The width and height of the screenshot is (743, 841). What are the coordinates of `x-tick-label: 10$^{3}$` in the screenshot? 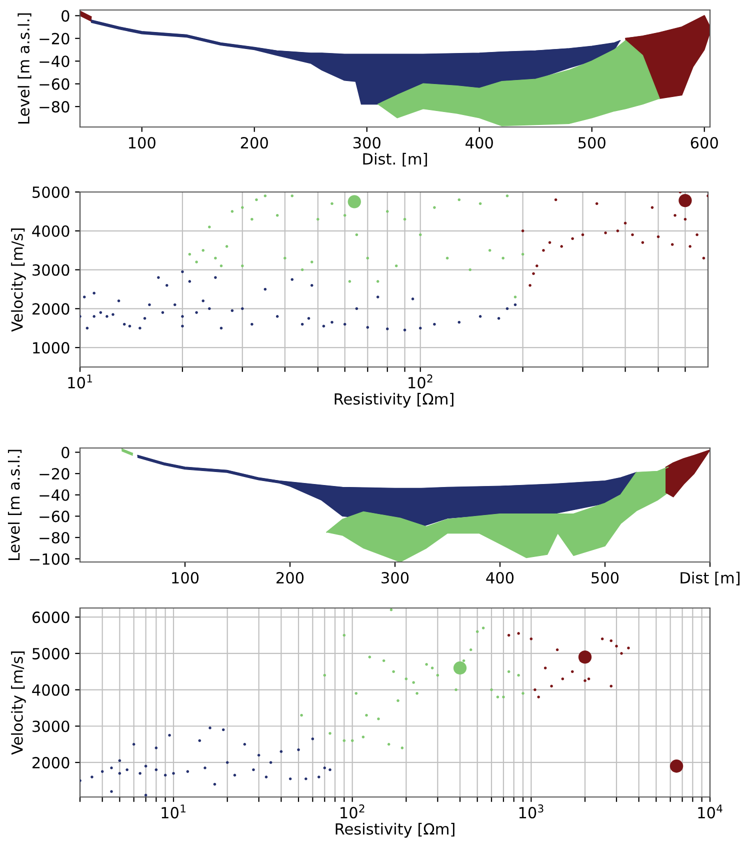 It's located at (531, 811).